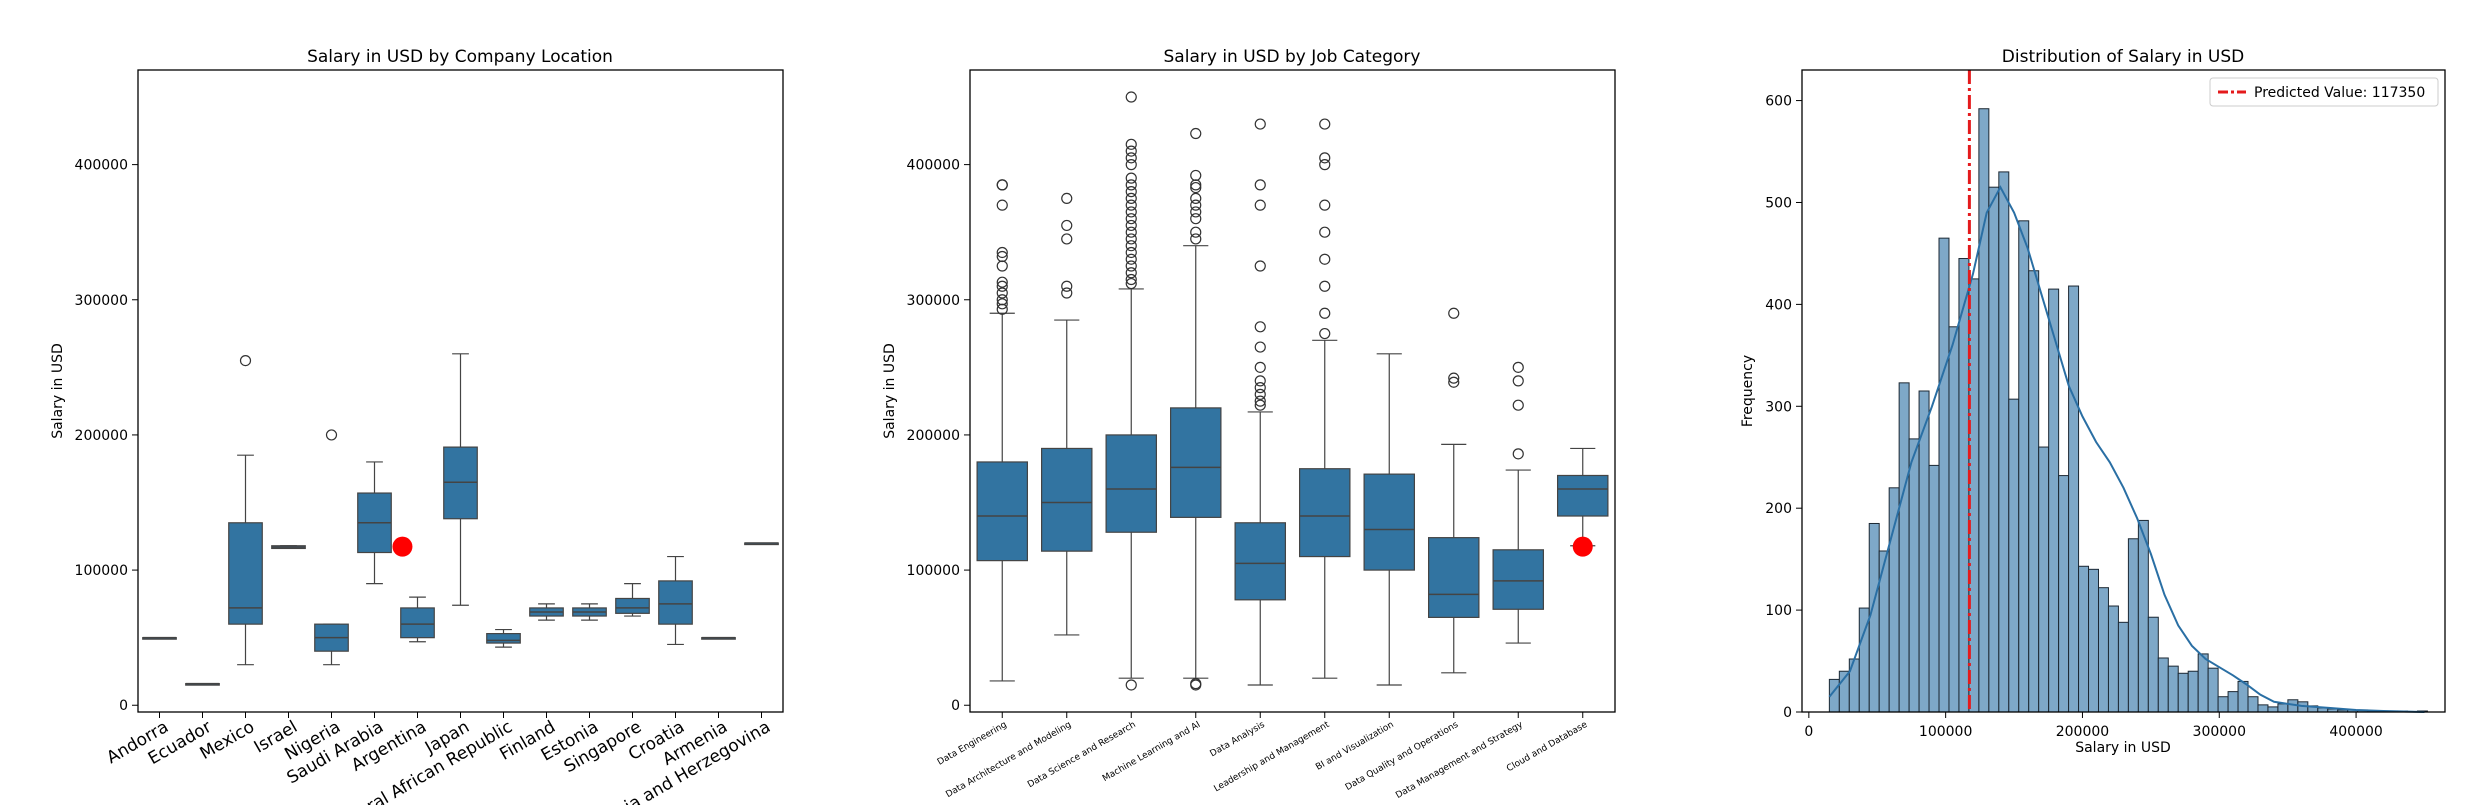 The image size is (2490, 805). I want to click on y-axis-label: Frequency, so click(1748, 391).